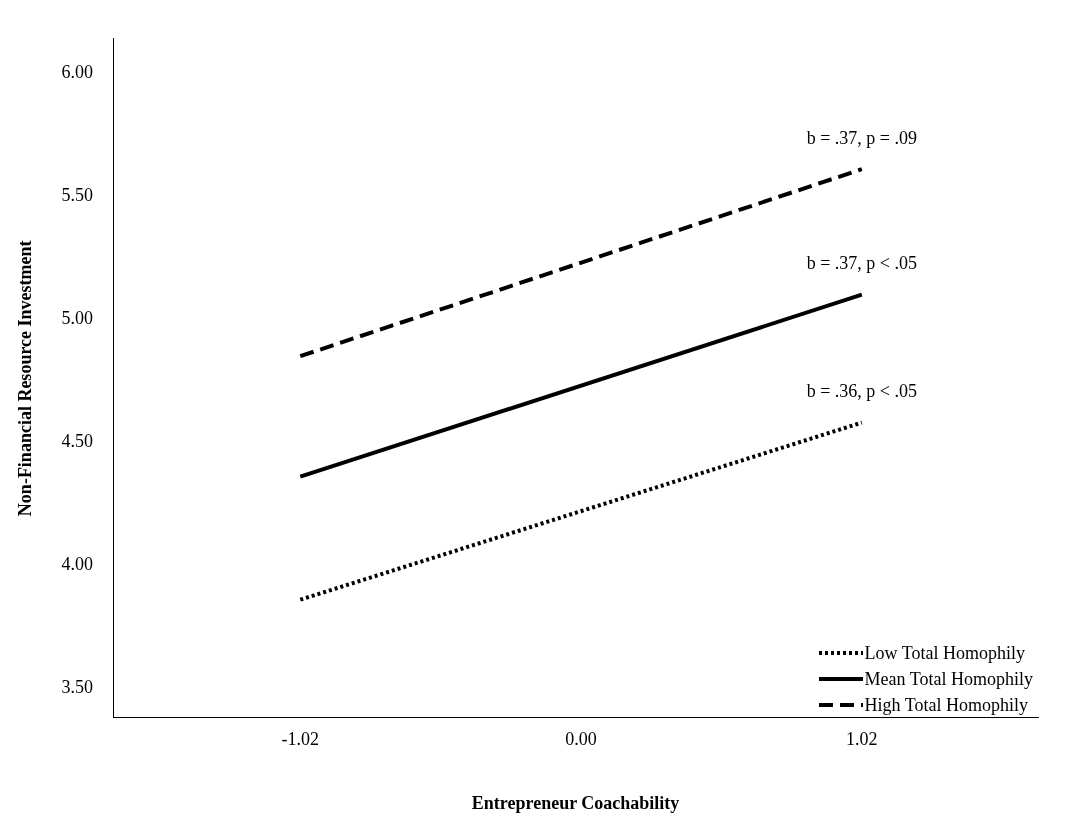 The height and width of the screenshot is (835, 1067). Describe the element at coordinates (861, 391) in the screenshot. I see `annotation: b = .36, p < .05` at that location.